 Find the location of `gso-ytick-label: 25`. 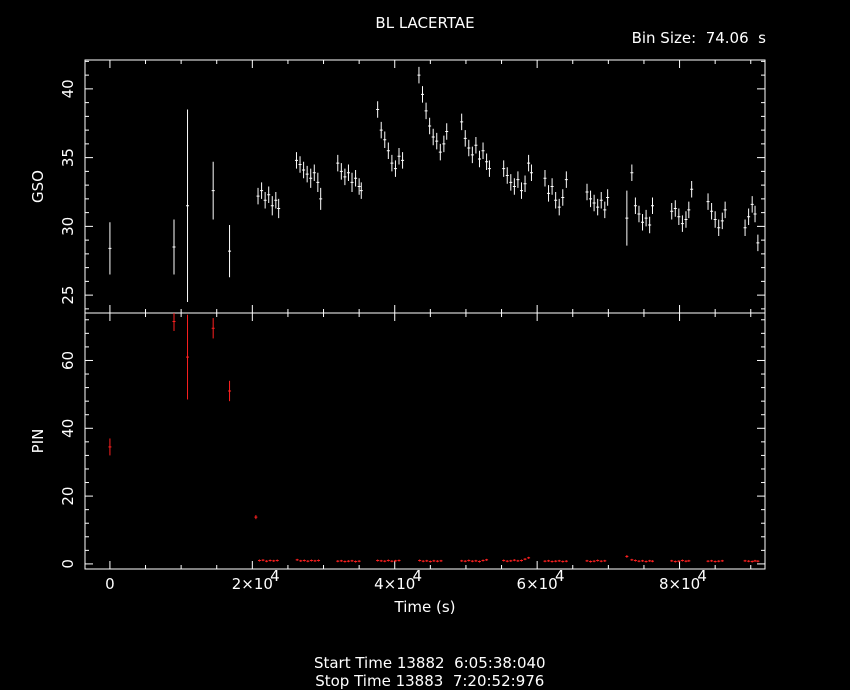

gso-ytick-label: 25 is located at coordinates (68, 295).